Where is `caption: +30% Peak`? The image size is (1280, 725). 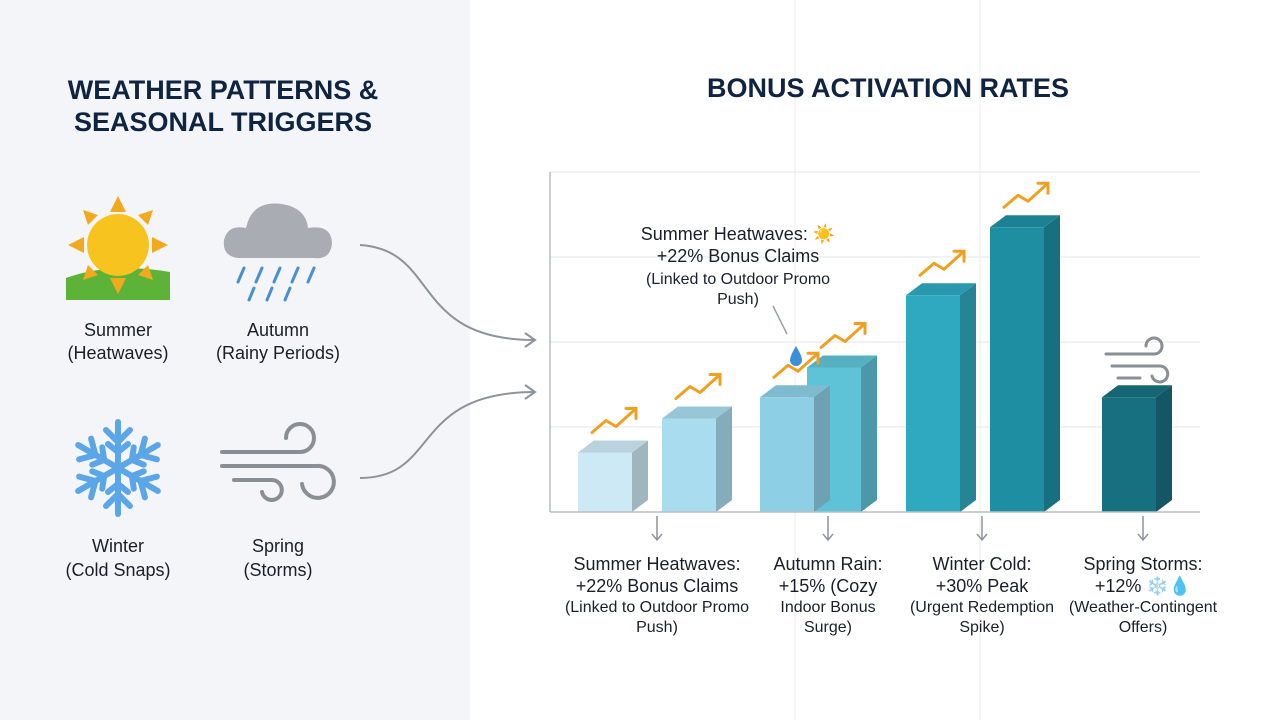 caption: +30% Peak is located at coordinates (983, 586).